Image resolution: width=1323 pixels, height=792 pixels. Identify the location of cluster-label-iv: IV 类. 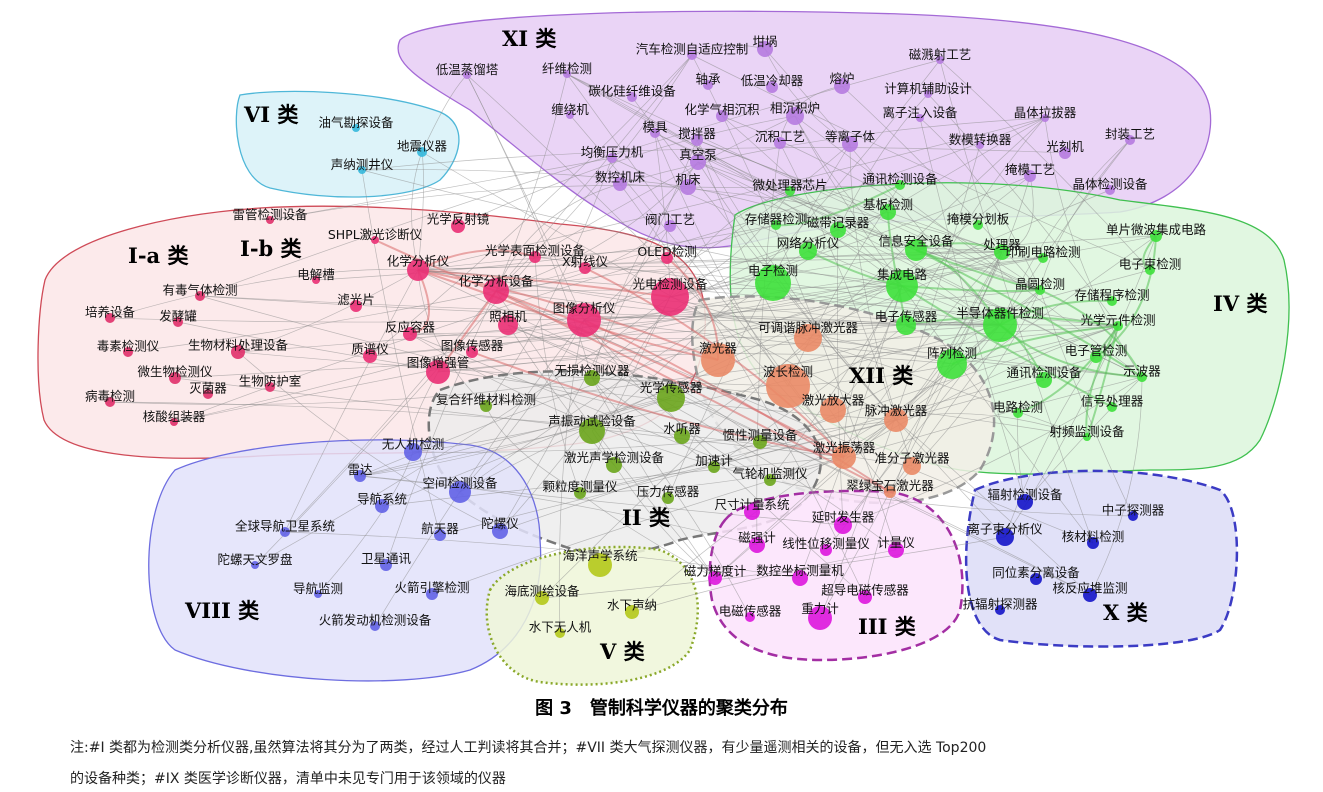
(1240, 303).